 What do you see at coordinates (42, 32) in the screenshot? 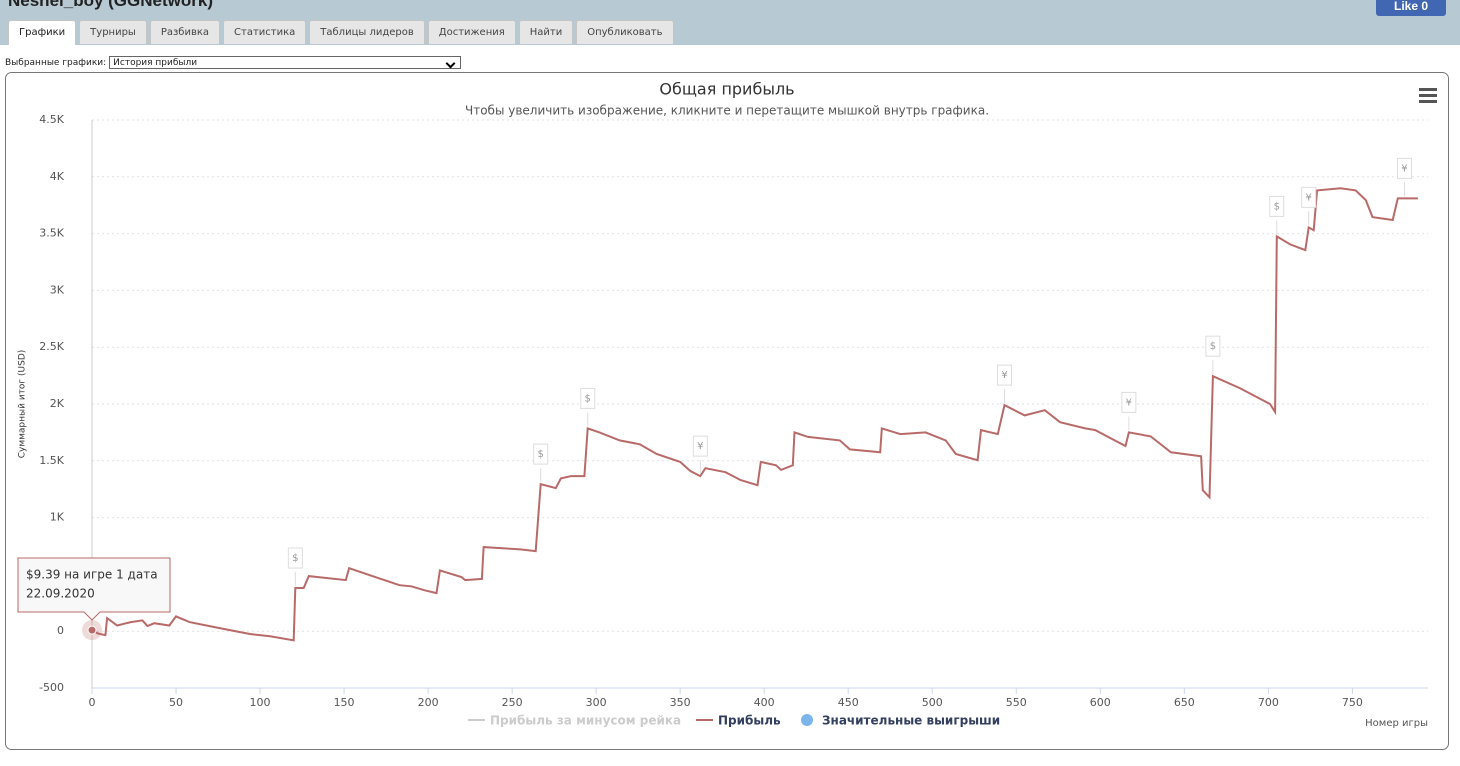
I see `tab: Графики` at bounding box center [42, 32].